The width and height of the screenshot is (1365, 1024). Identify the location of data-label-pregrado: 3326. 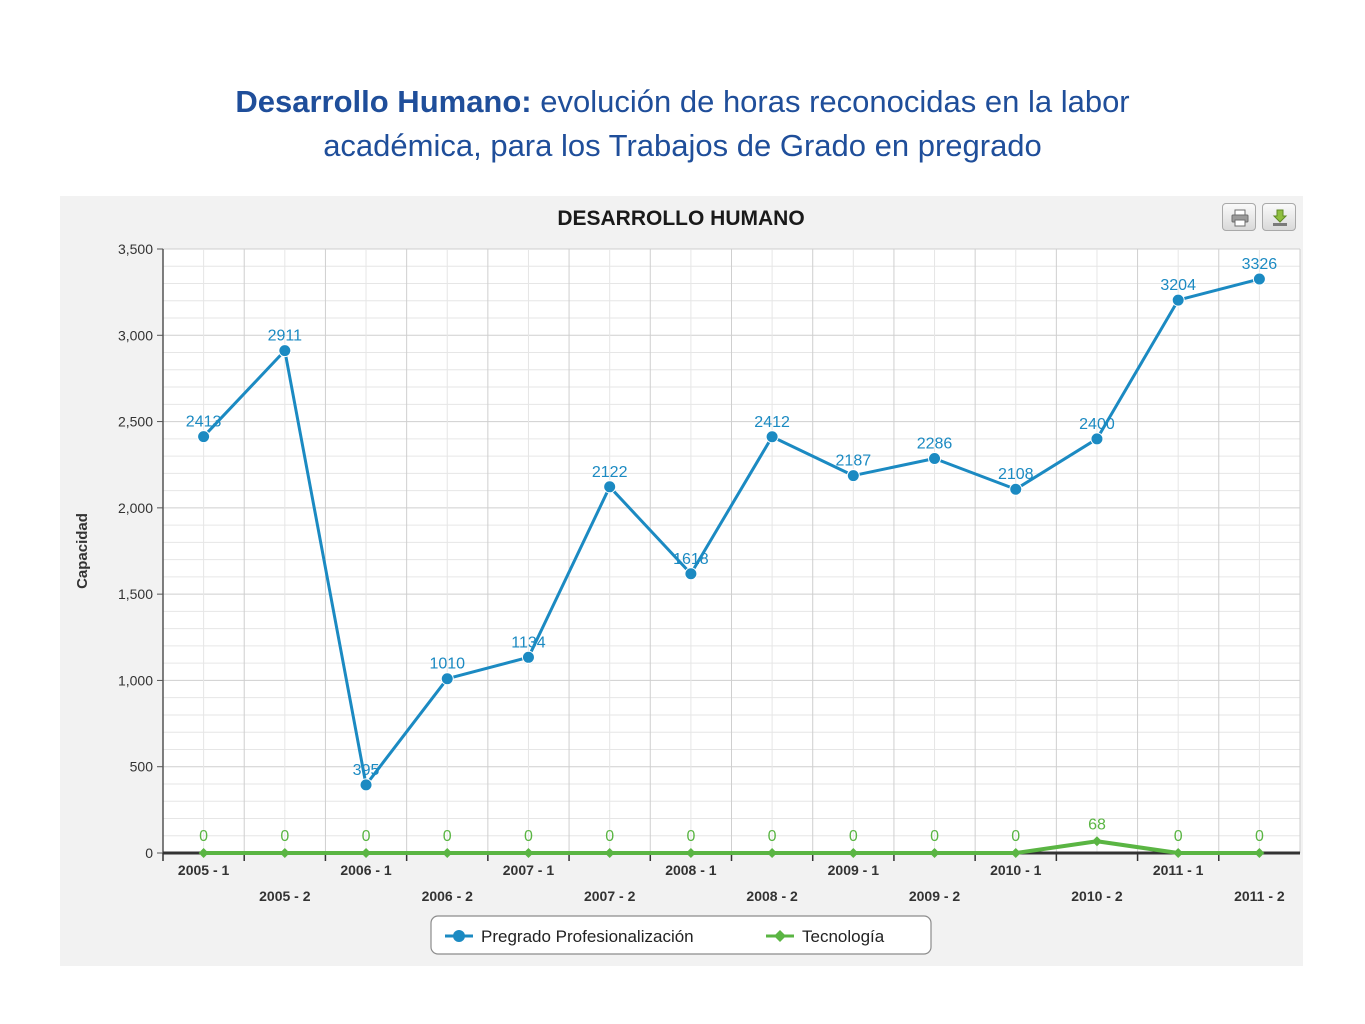
(1260, 264).